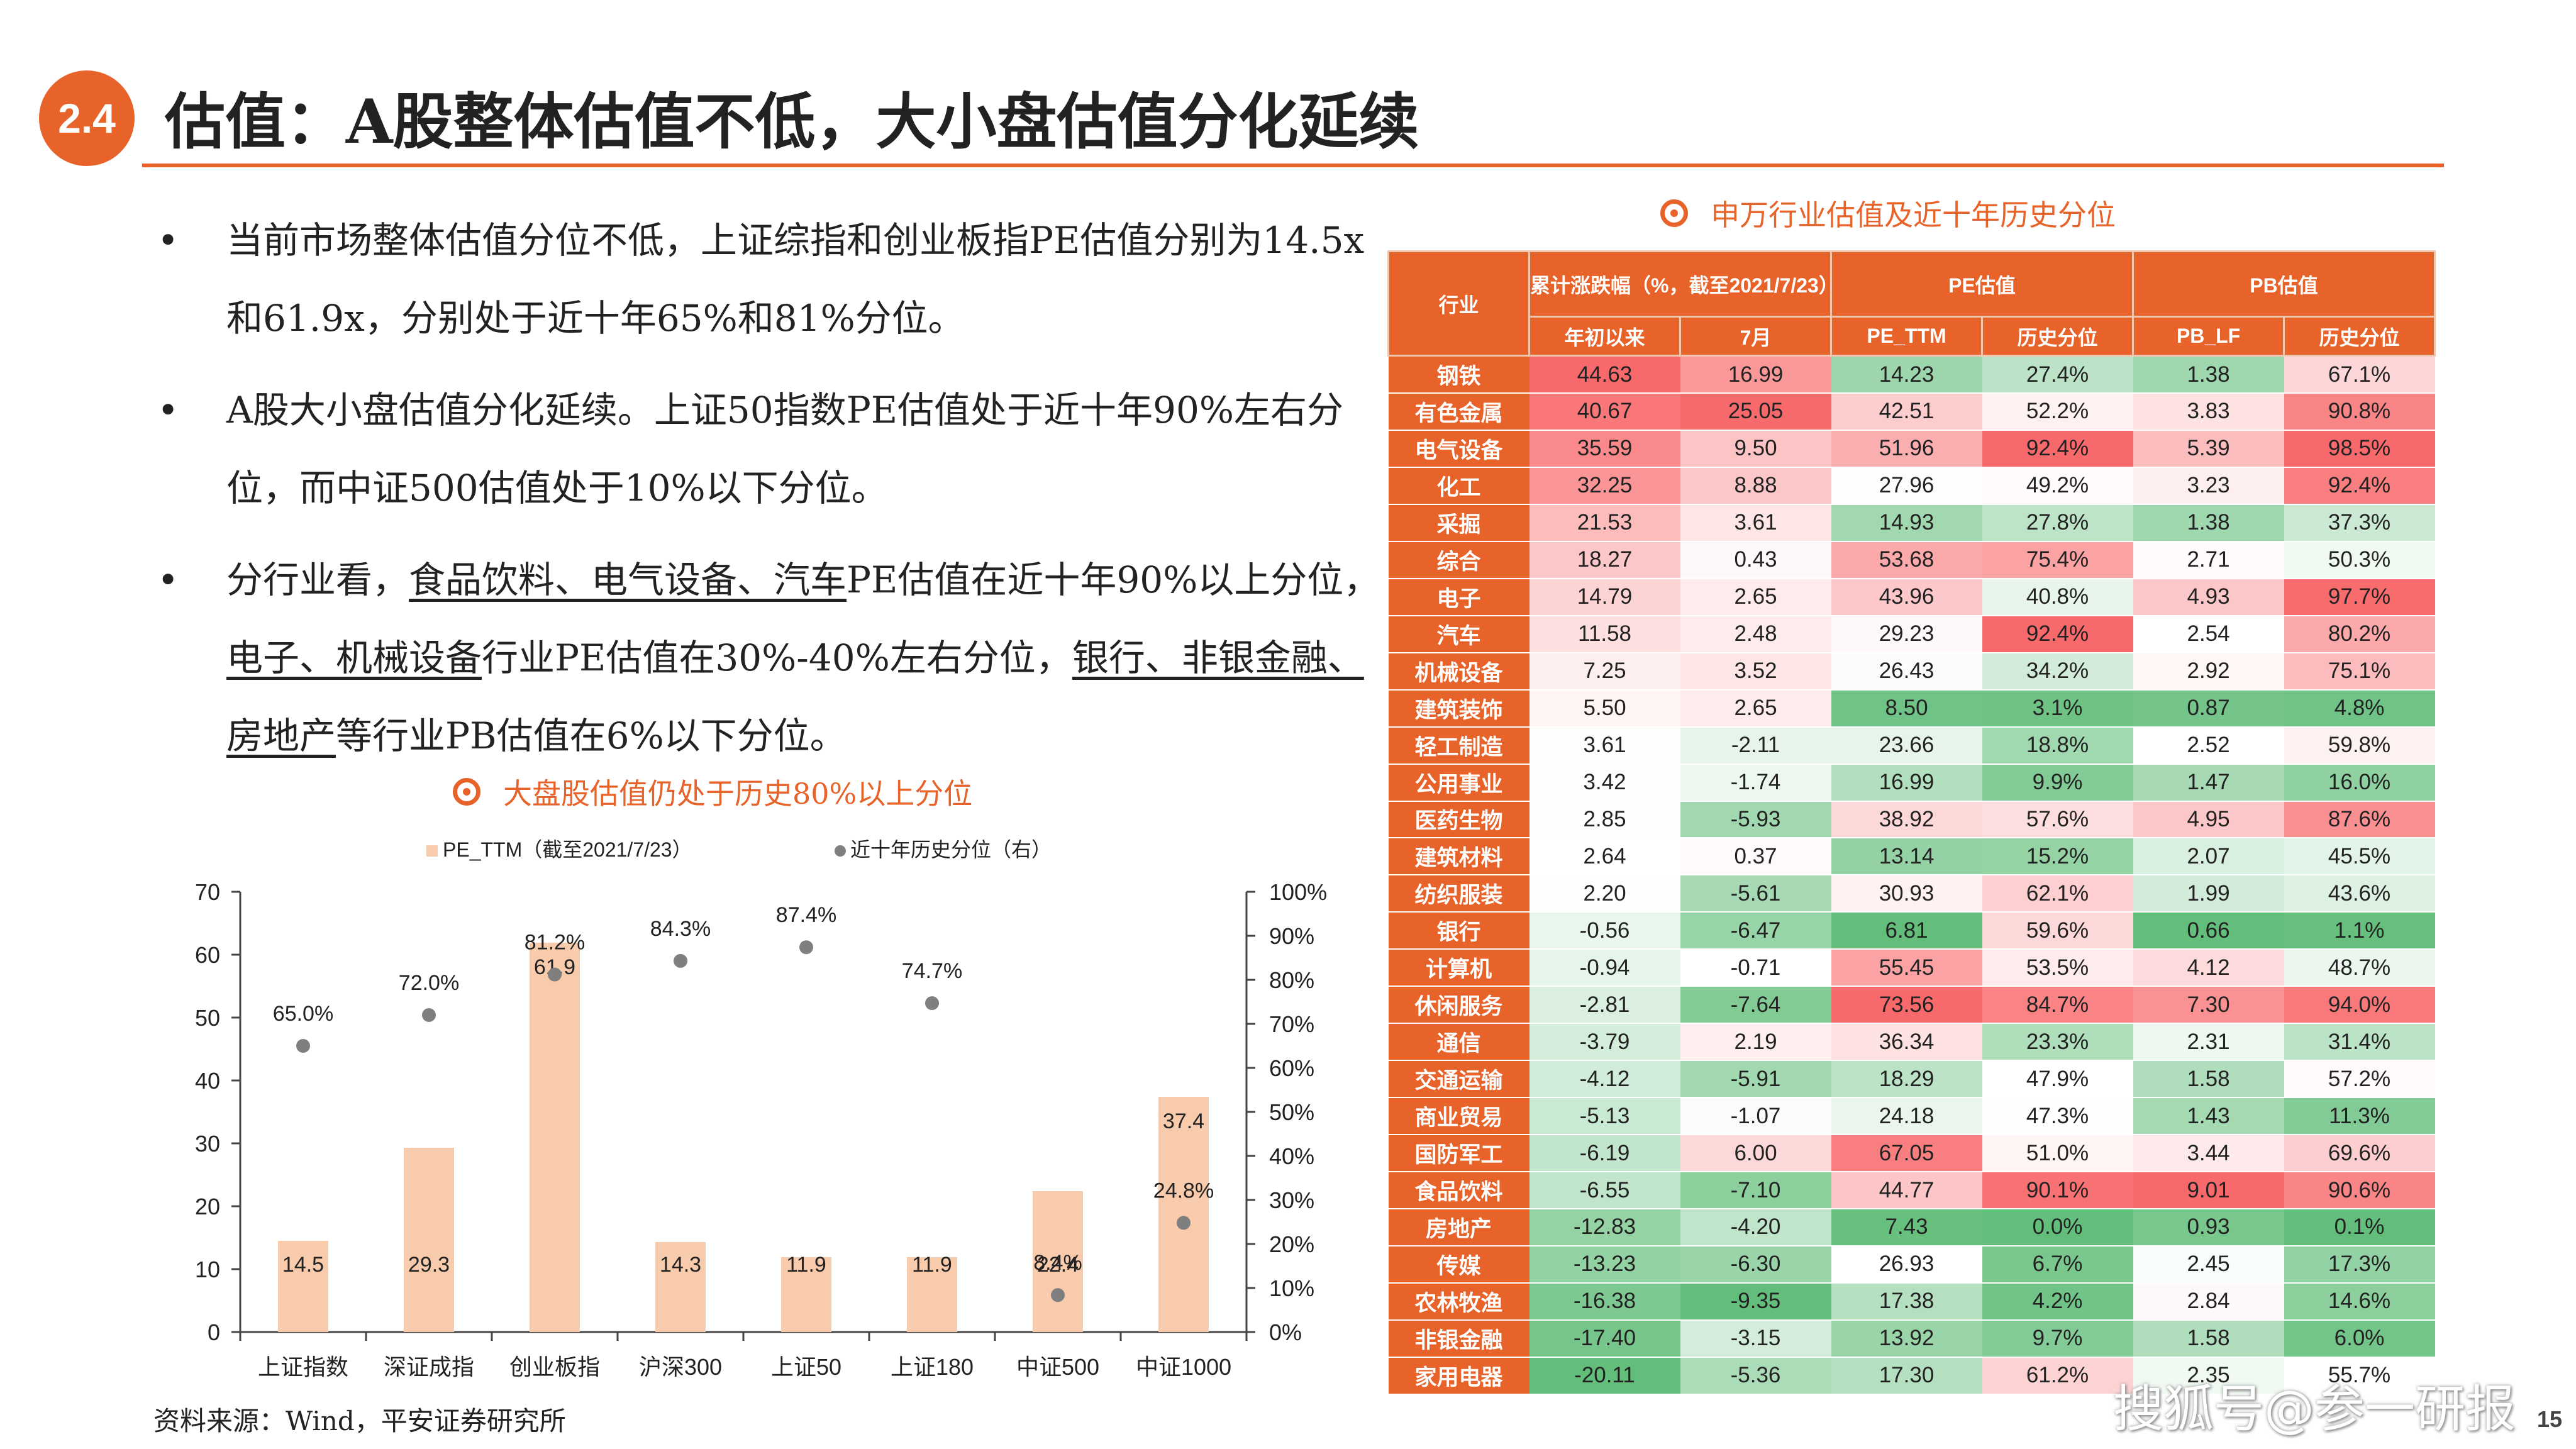  I want to click on value-cell: 4.95, so click(2208, 820).